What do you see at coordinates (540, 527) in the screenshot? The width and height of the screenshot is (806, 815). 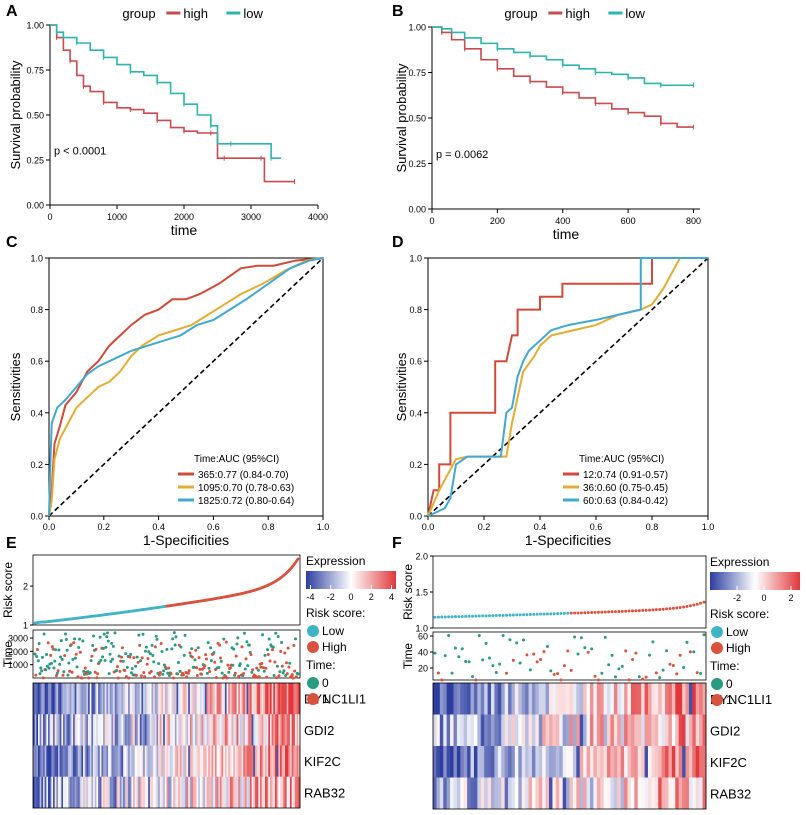 I see `x-tick-label: 0.4` at bounding box center [540, 527].